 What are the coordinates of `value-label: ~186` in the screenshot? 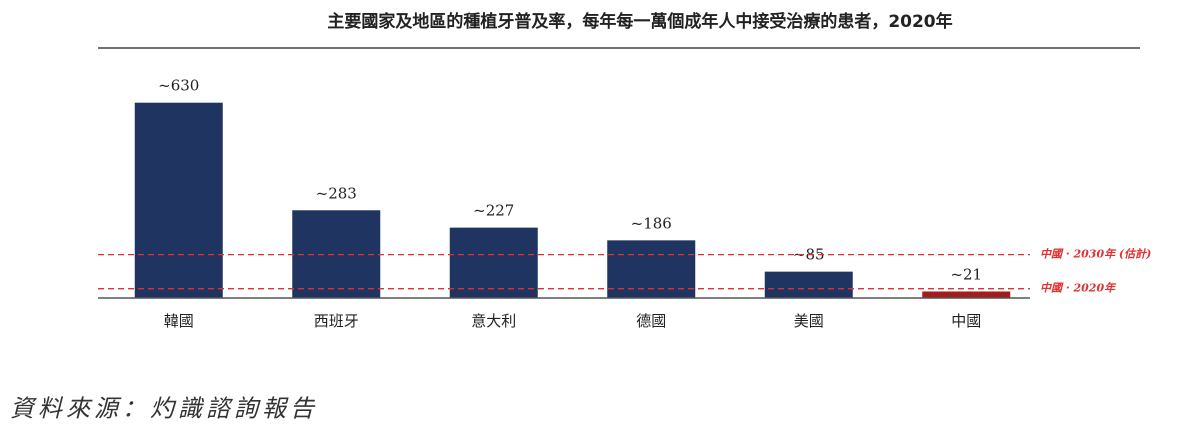 It's located at (651, 223).